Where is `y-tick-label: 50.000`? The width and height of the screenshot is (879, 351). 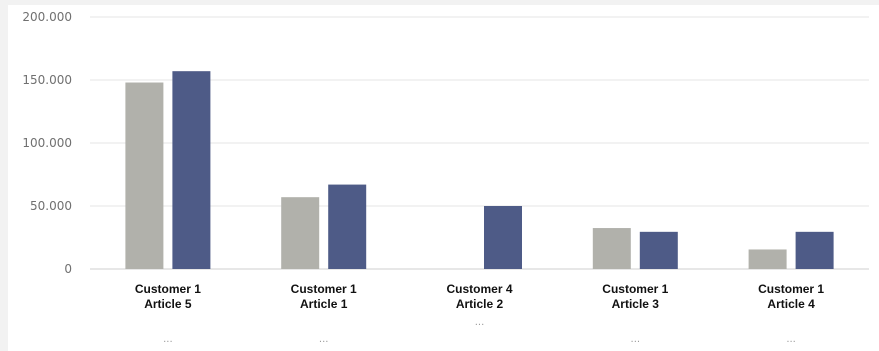 y-tick-label: 50.000 is located at coordinates (51, 206).